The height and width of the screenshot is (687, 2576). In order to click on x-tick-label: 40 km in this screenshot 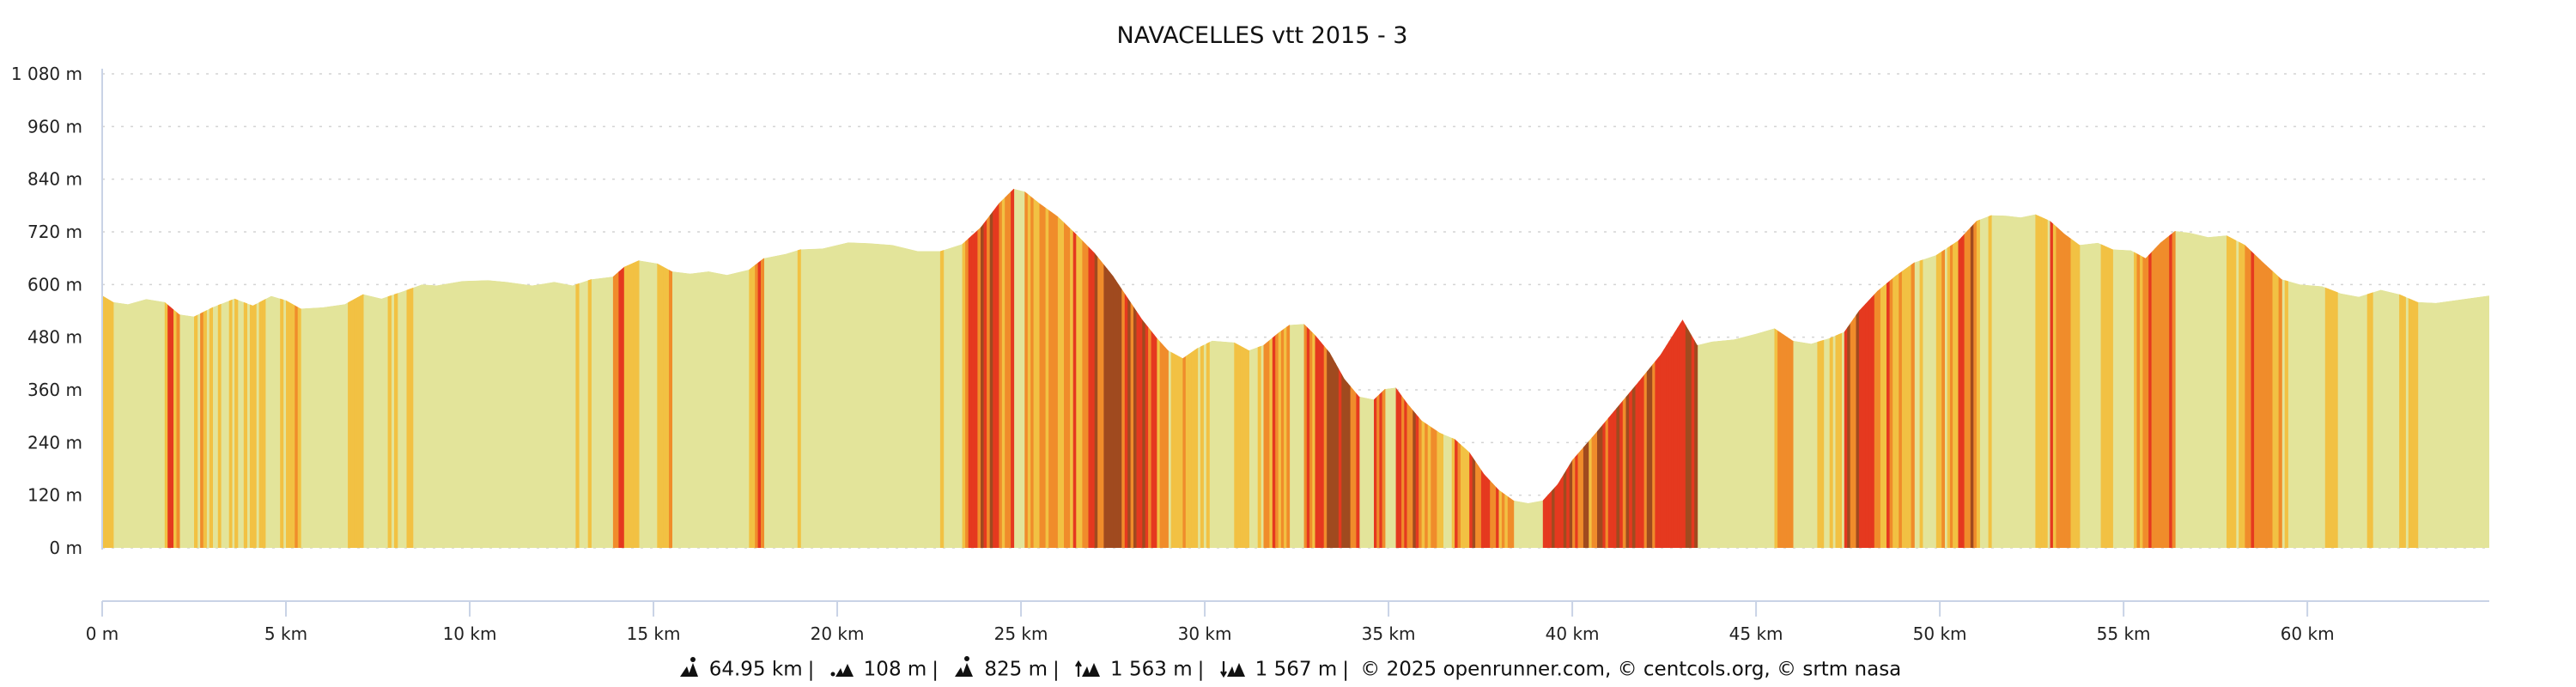, I will do `click(1573, 633)`.